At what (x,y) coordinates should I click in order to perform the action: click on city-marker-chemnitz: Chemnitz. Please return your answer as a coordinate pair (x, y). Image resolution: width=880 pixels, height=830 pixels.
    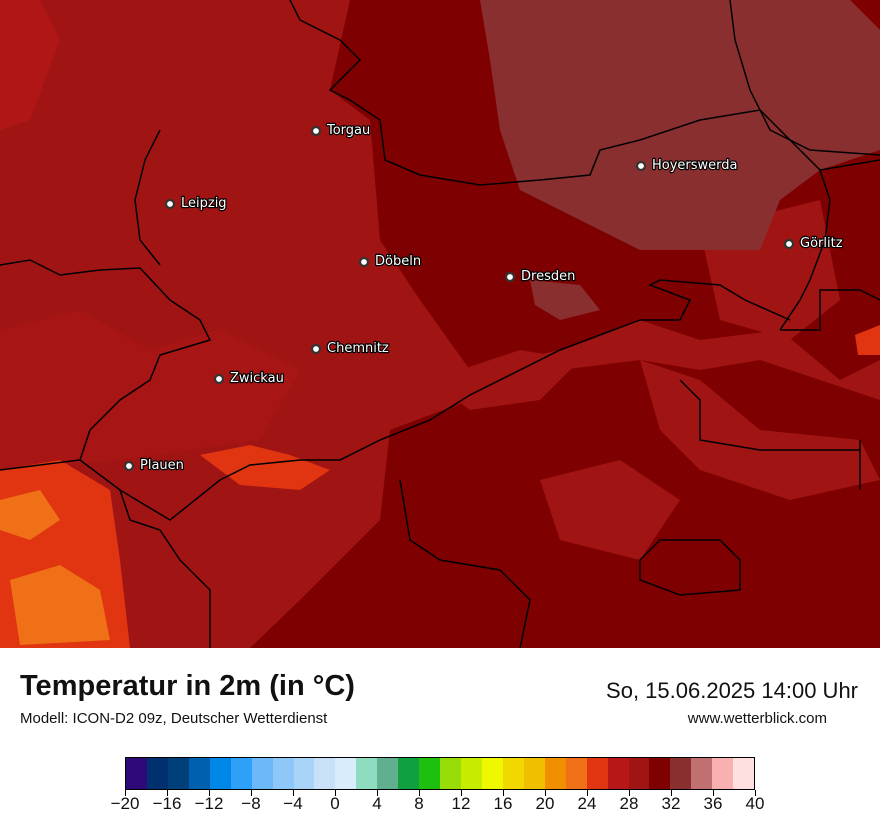
    Looking at the image, I should click on (350, 348).